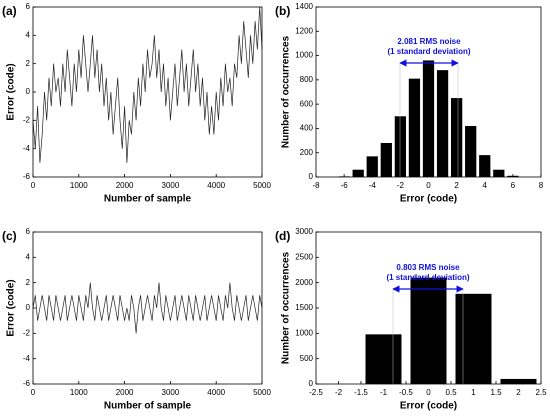  What do you see at coordinates (316, 185) in the screenshot?
I see `x-tick-label: -8` at bounding box center [316, 185].